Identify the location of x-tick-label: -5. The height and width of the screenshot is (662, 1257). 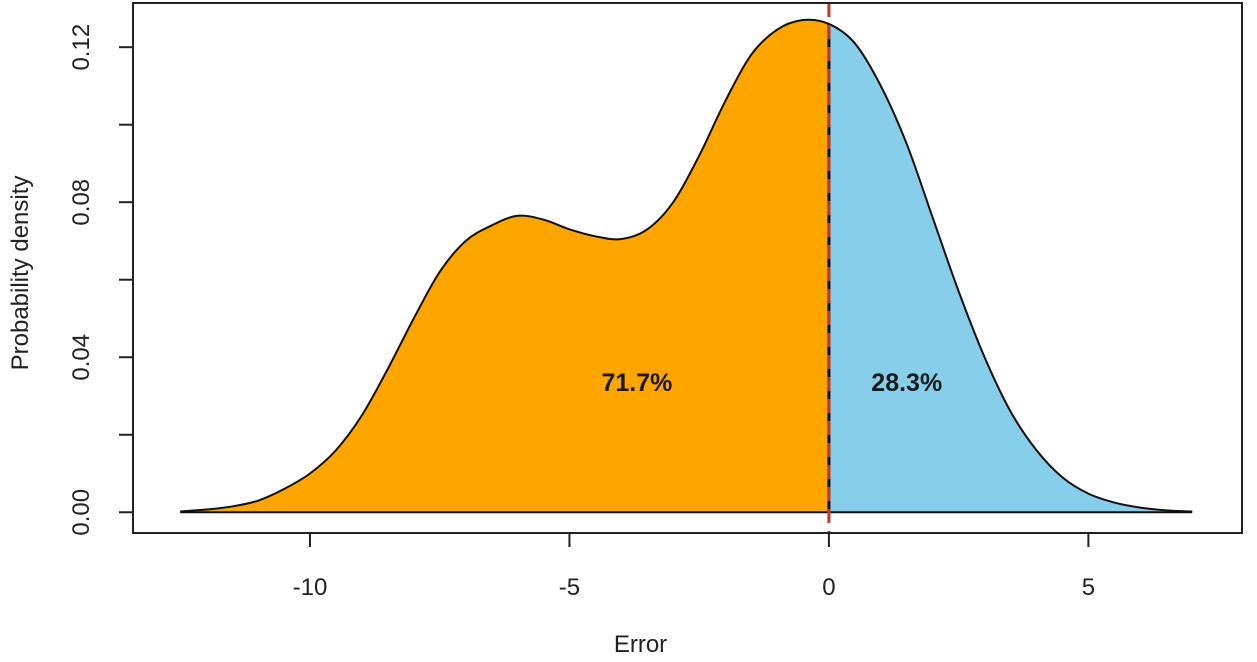
(569, 587).